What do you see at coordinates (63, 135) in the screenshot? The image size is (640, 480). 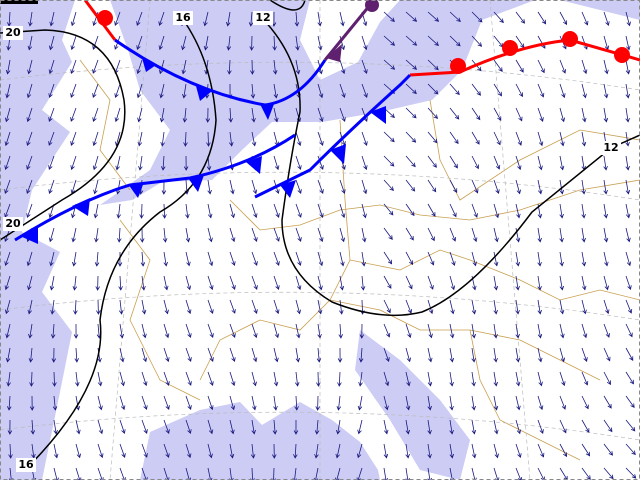 I see `isobar` at bounding box center [63, 135].